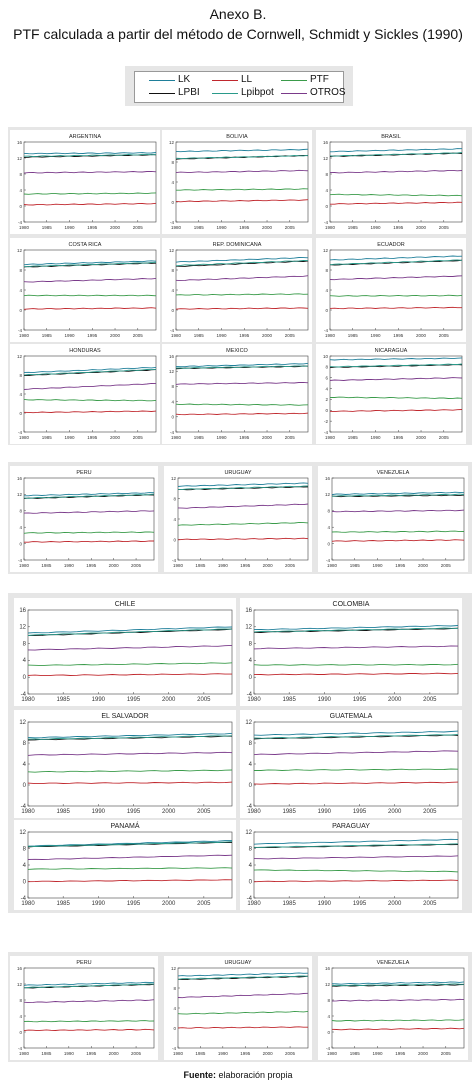  Describe the element at coordinates (294, 80) in the screenshot. I see `legend-swatch-ptf` at that location.